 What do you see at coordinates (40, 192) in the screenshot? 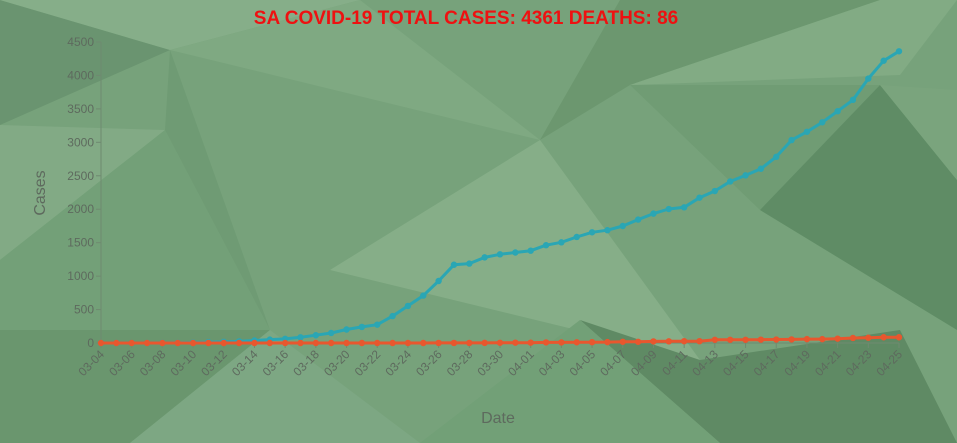
I see `y-axis-label: Cases` at bounding box center [40, 192].